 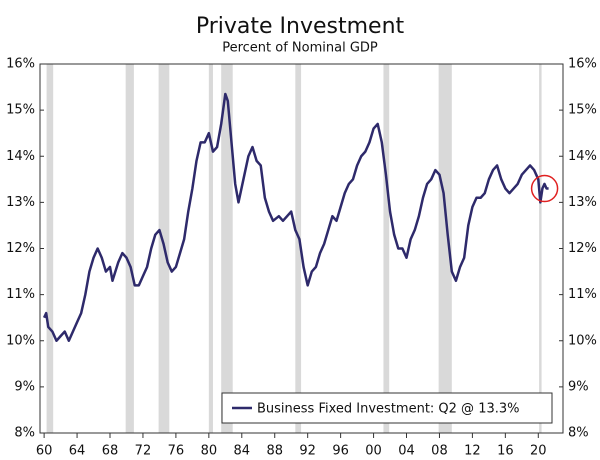 I want to click on chart-subtitle: Percent of Nominal GDP, so click(x=300, y=48).